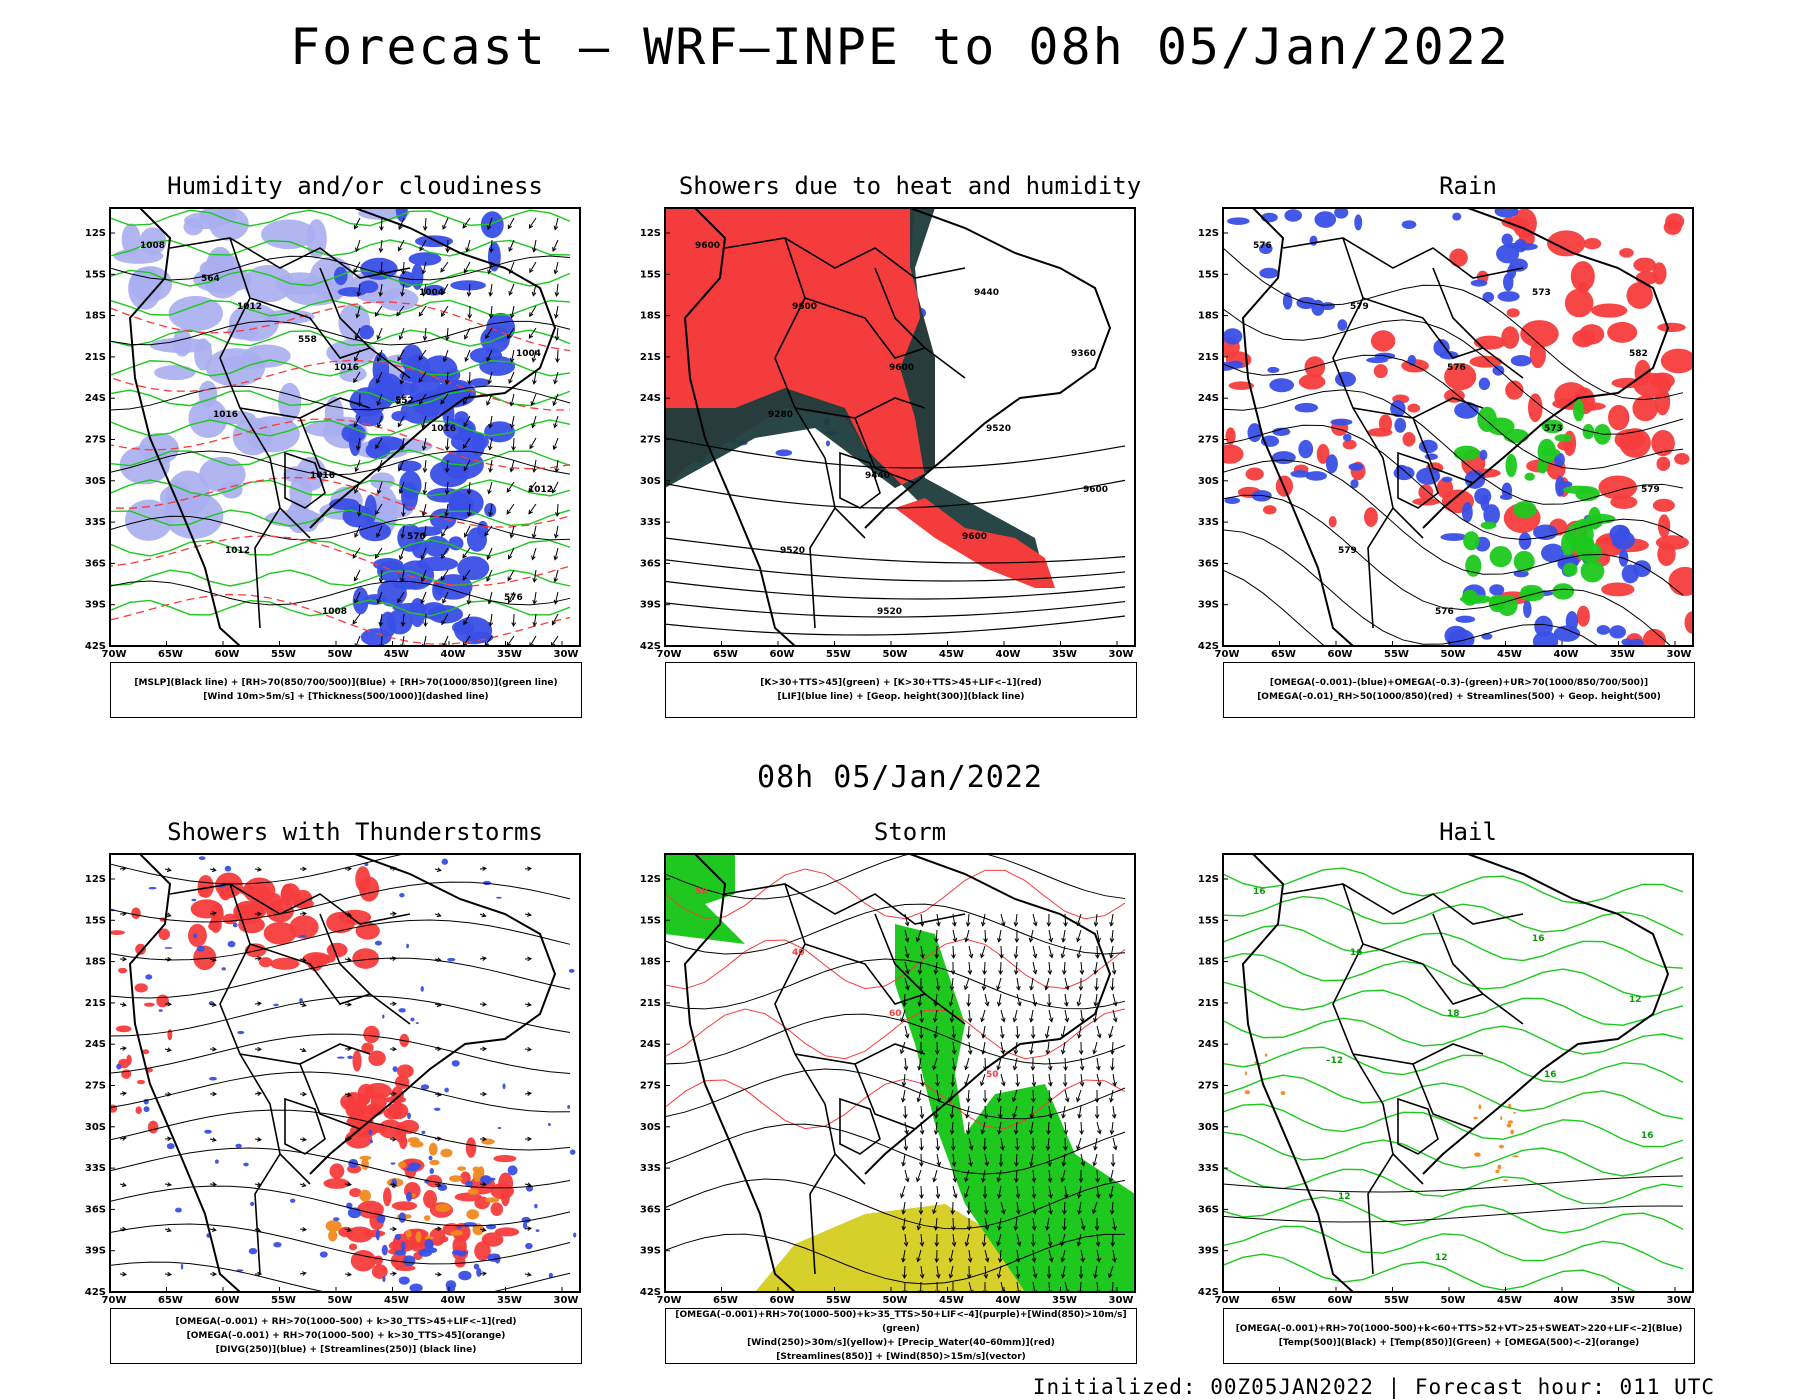 This screenshot has height=1400, width=1800. I want to click on field-area, so click(975, 543).